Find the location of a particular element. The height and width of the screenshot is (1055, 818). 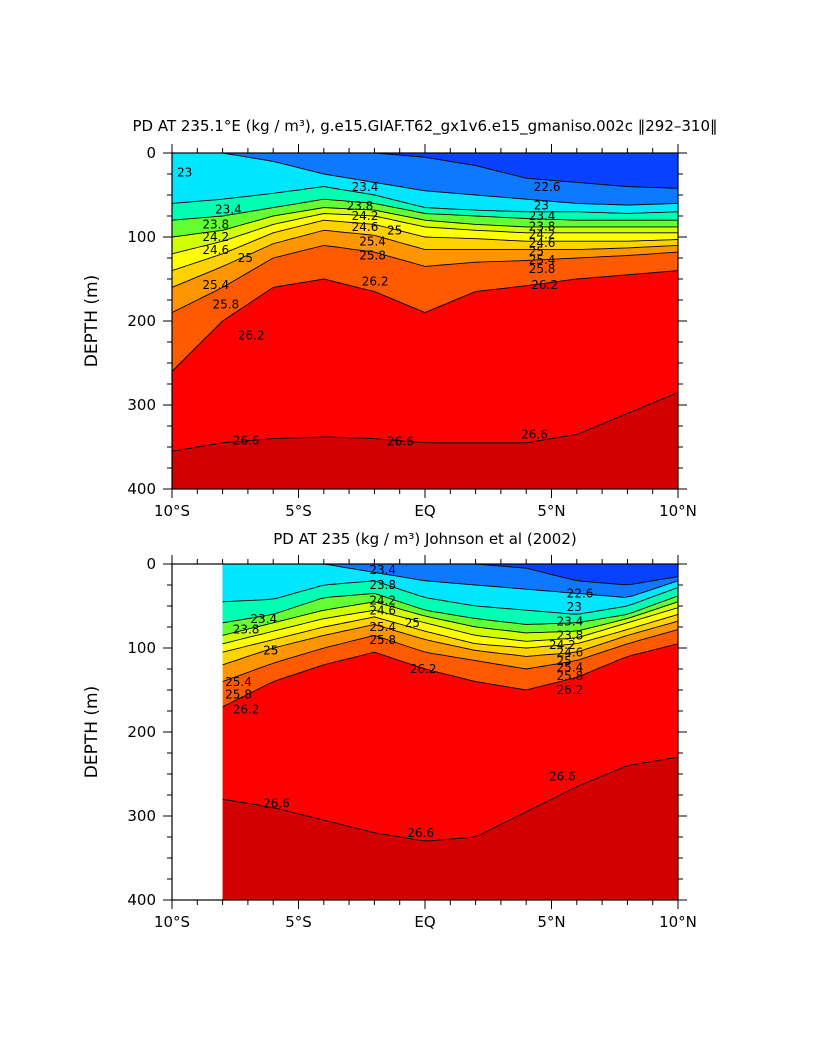

chart-title: PD AT 235 (kg / m³) Johnson et al (2002) is located at coordinates (424, 539).